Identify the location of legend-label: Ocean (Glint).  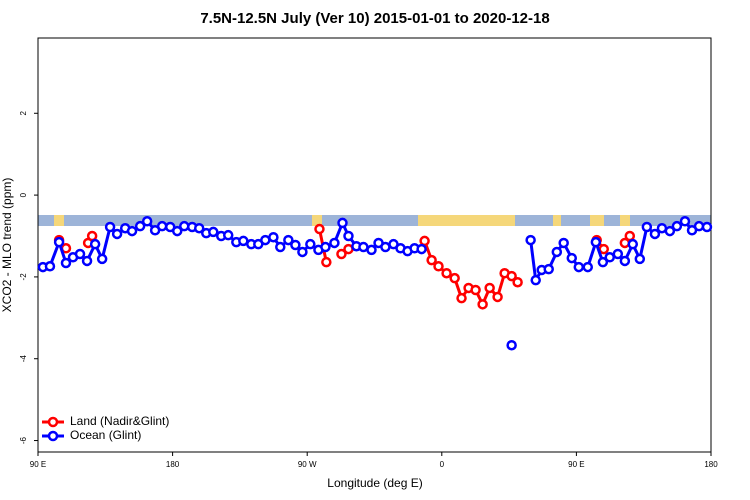
(105, 435).